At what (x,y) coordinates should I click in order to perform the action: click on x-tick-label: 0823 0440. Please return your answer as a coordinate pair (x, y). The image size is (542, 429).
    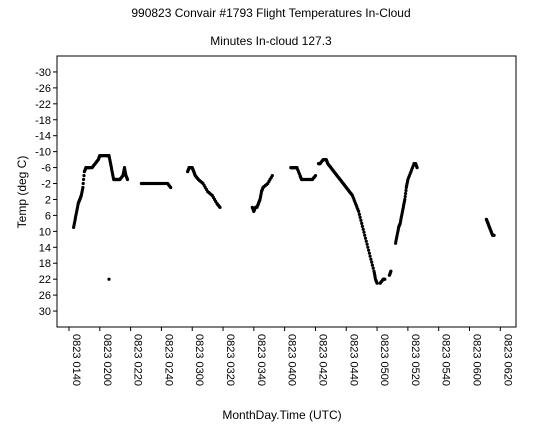
    Looking at the image, I should click on (353, 360).